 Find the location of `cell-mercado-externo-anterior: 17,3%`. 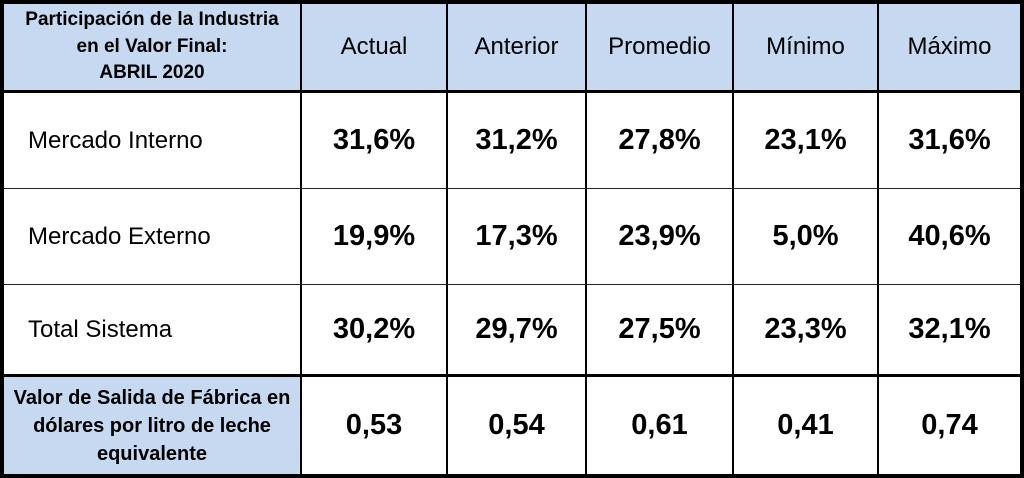

cell-mercado-externo-anterior: 17,3% is located at coordinates (517, 237).